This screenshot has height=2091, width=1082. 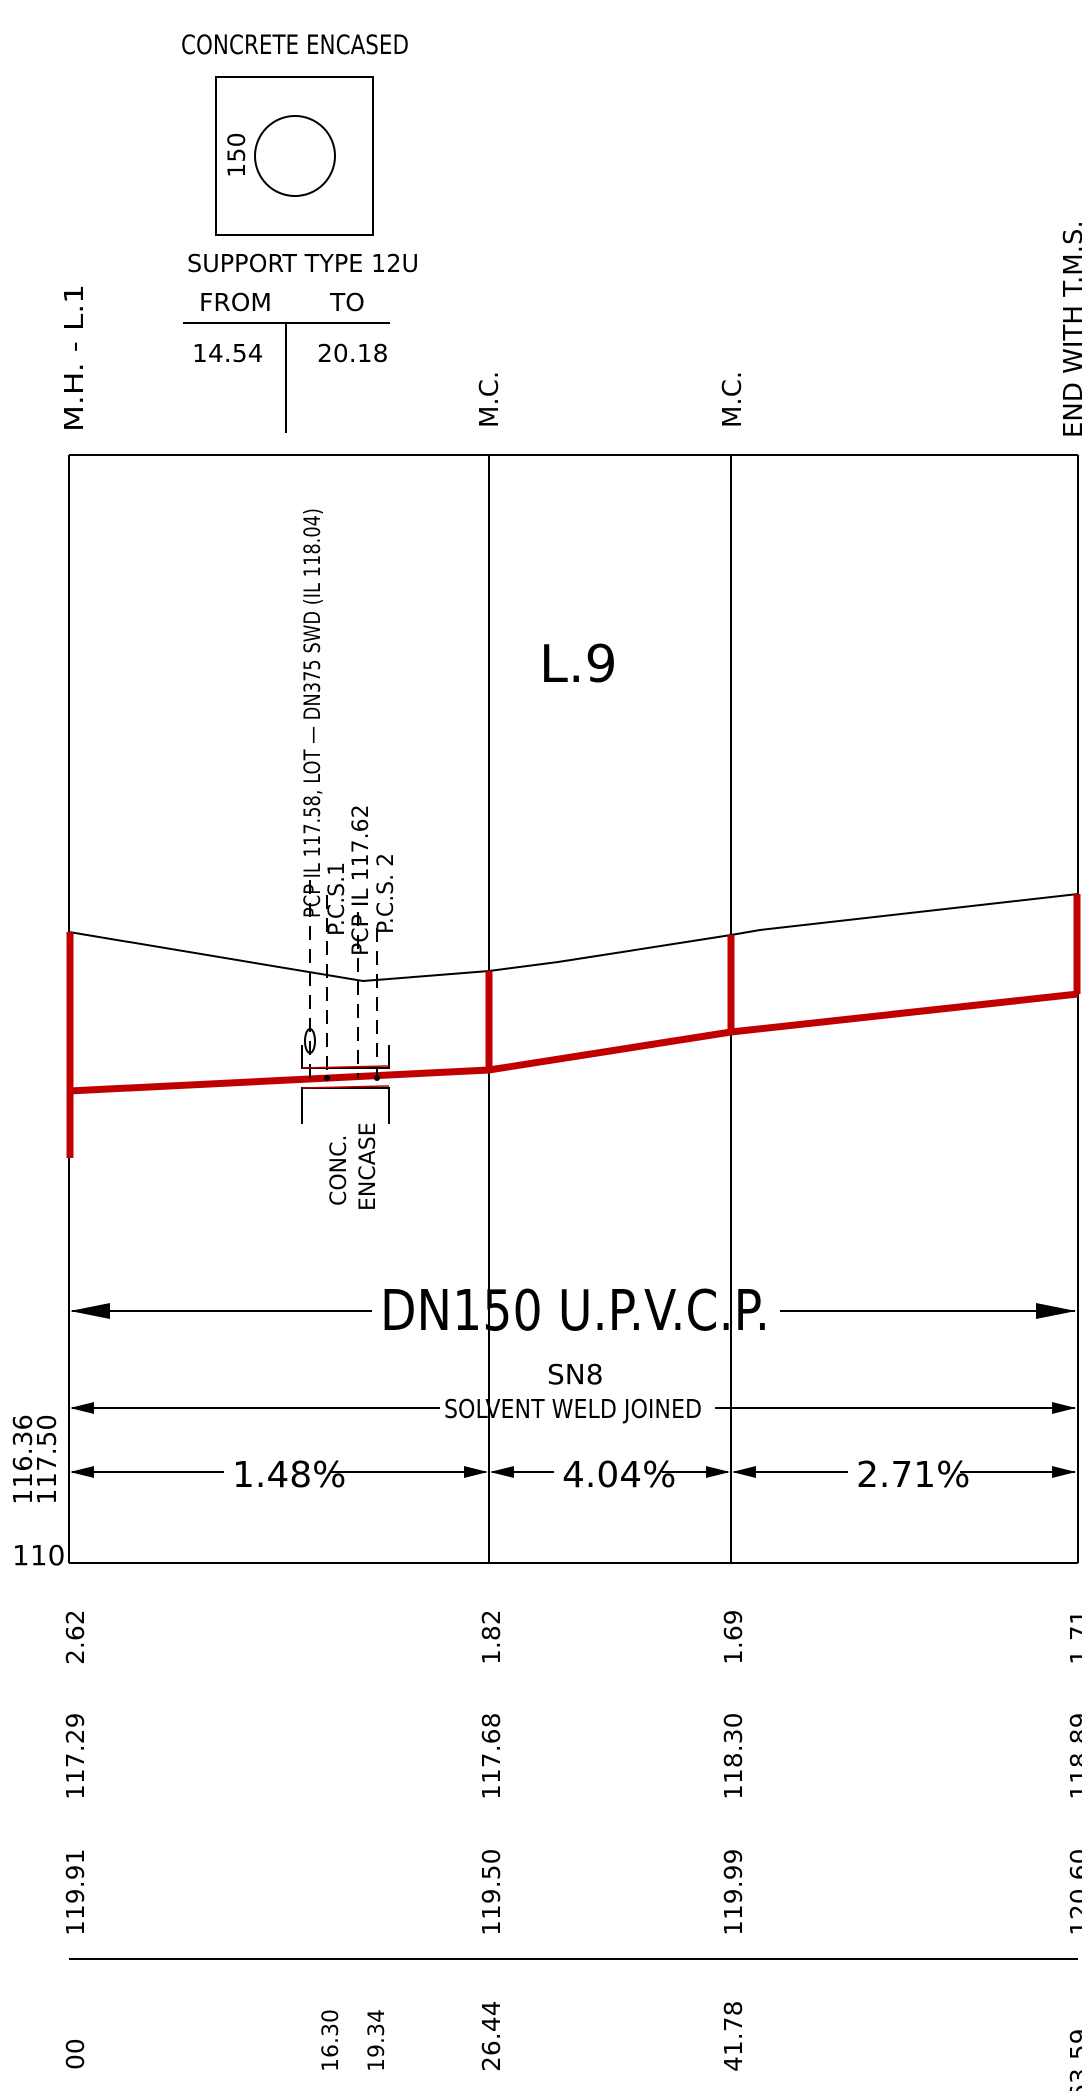 I want to click on surface-level-value: 119.50, so click(x=491, y=1892).